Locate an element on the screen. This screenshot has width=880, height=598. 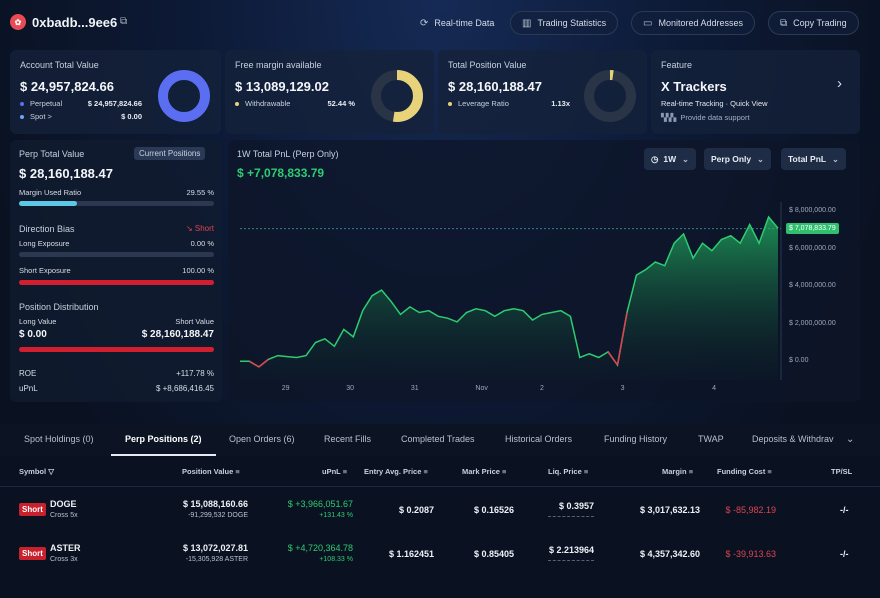
upnl-value: $ +3,966,051.67 is located at coordinates (320, 504).